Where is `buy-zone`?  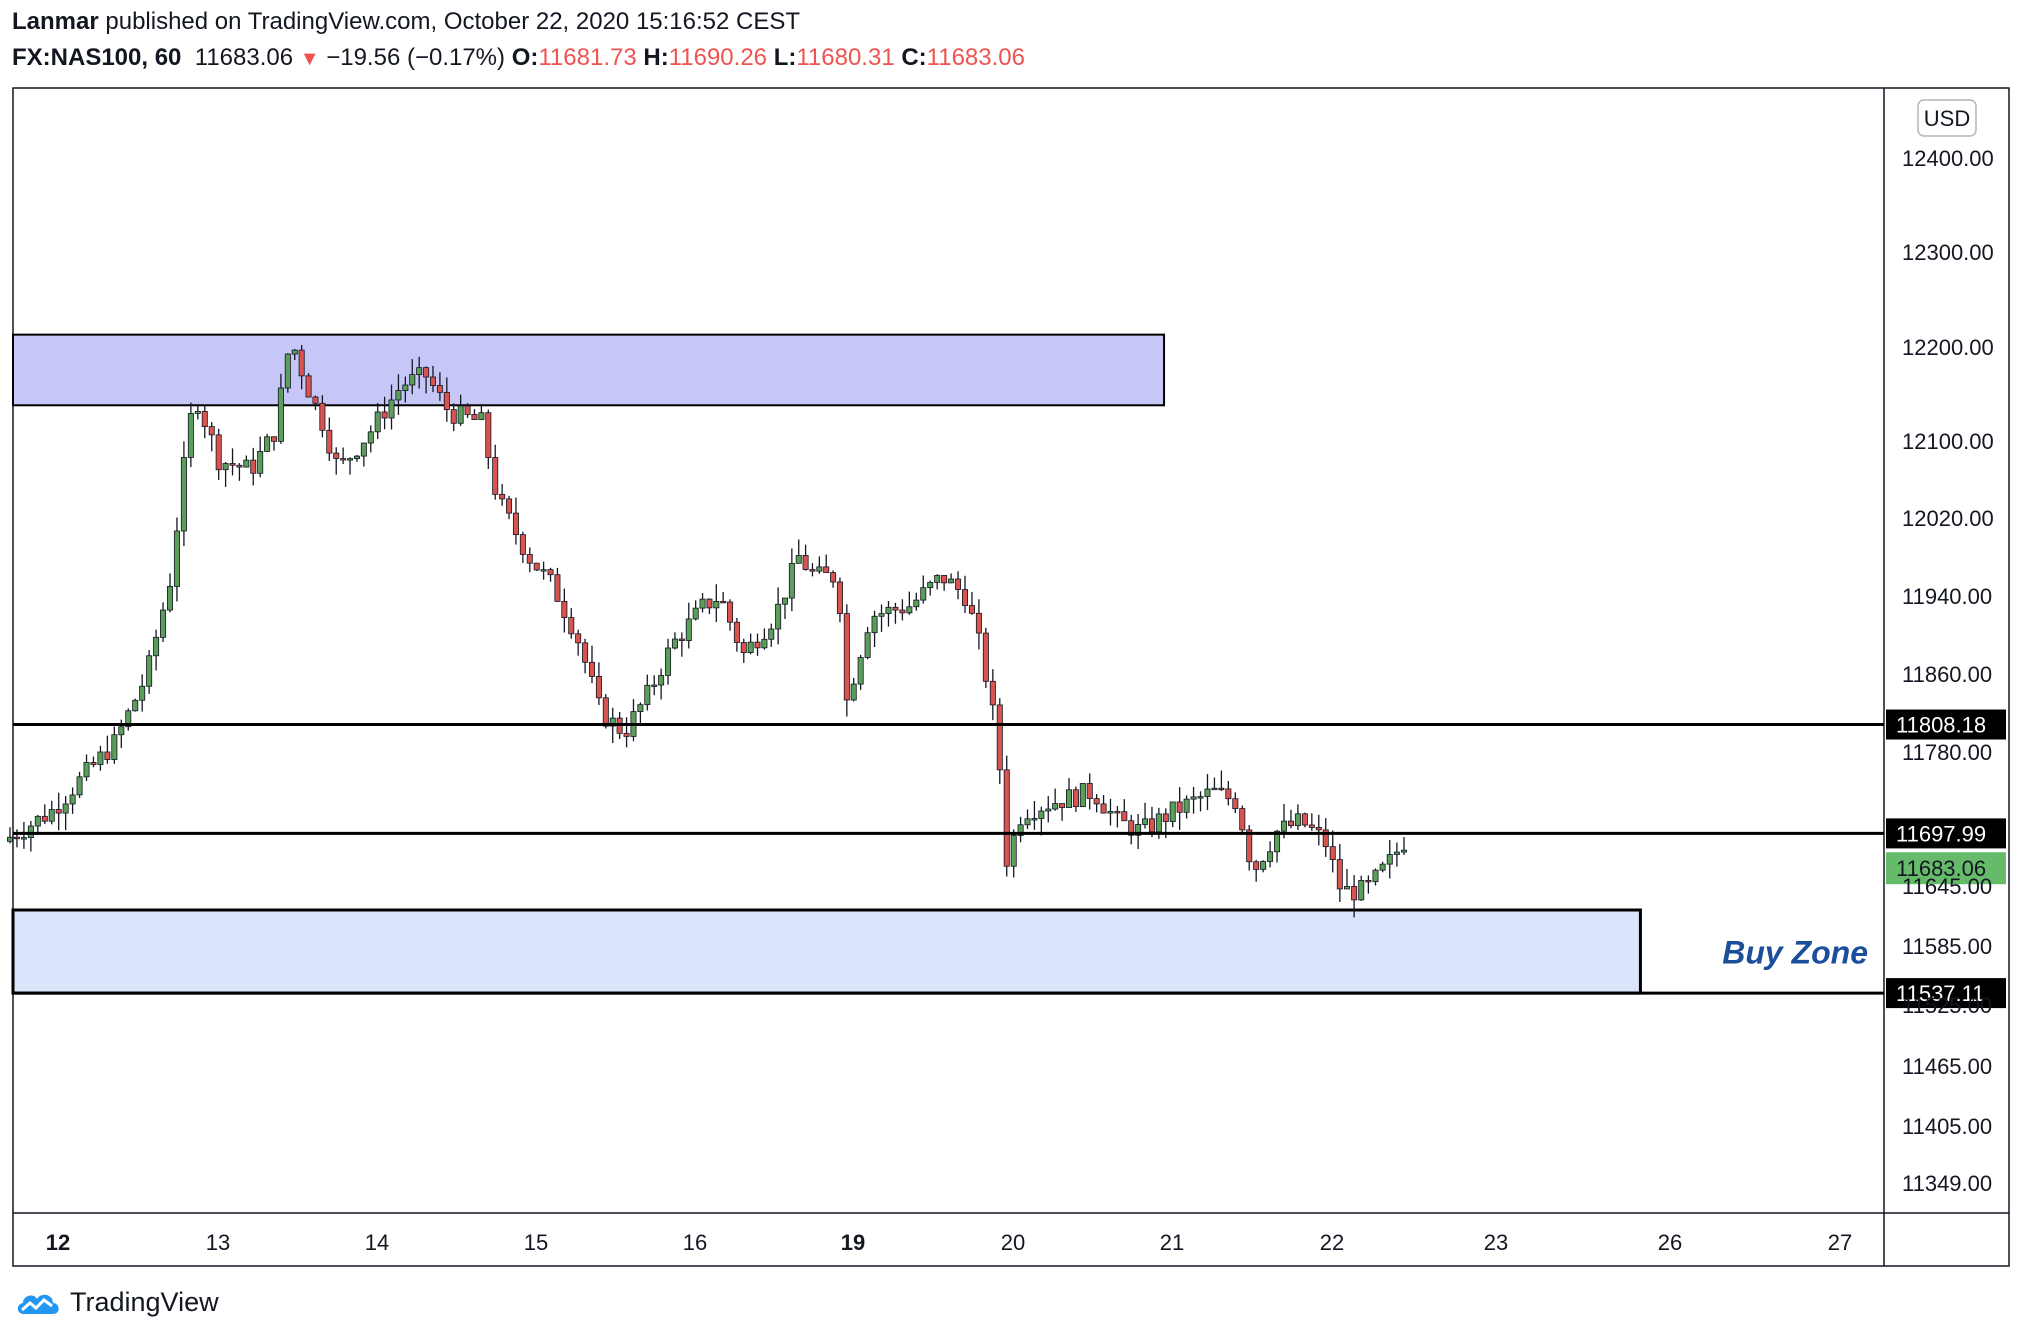
buy-zone is located at coordinates (826, 951).